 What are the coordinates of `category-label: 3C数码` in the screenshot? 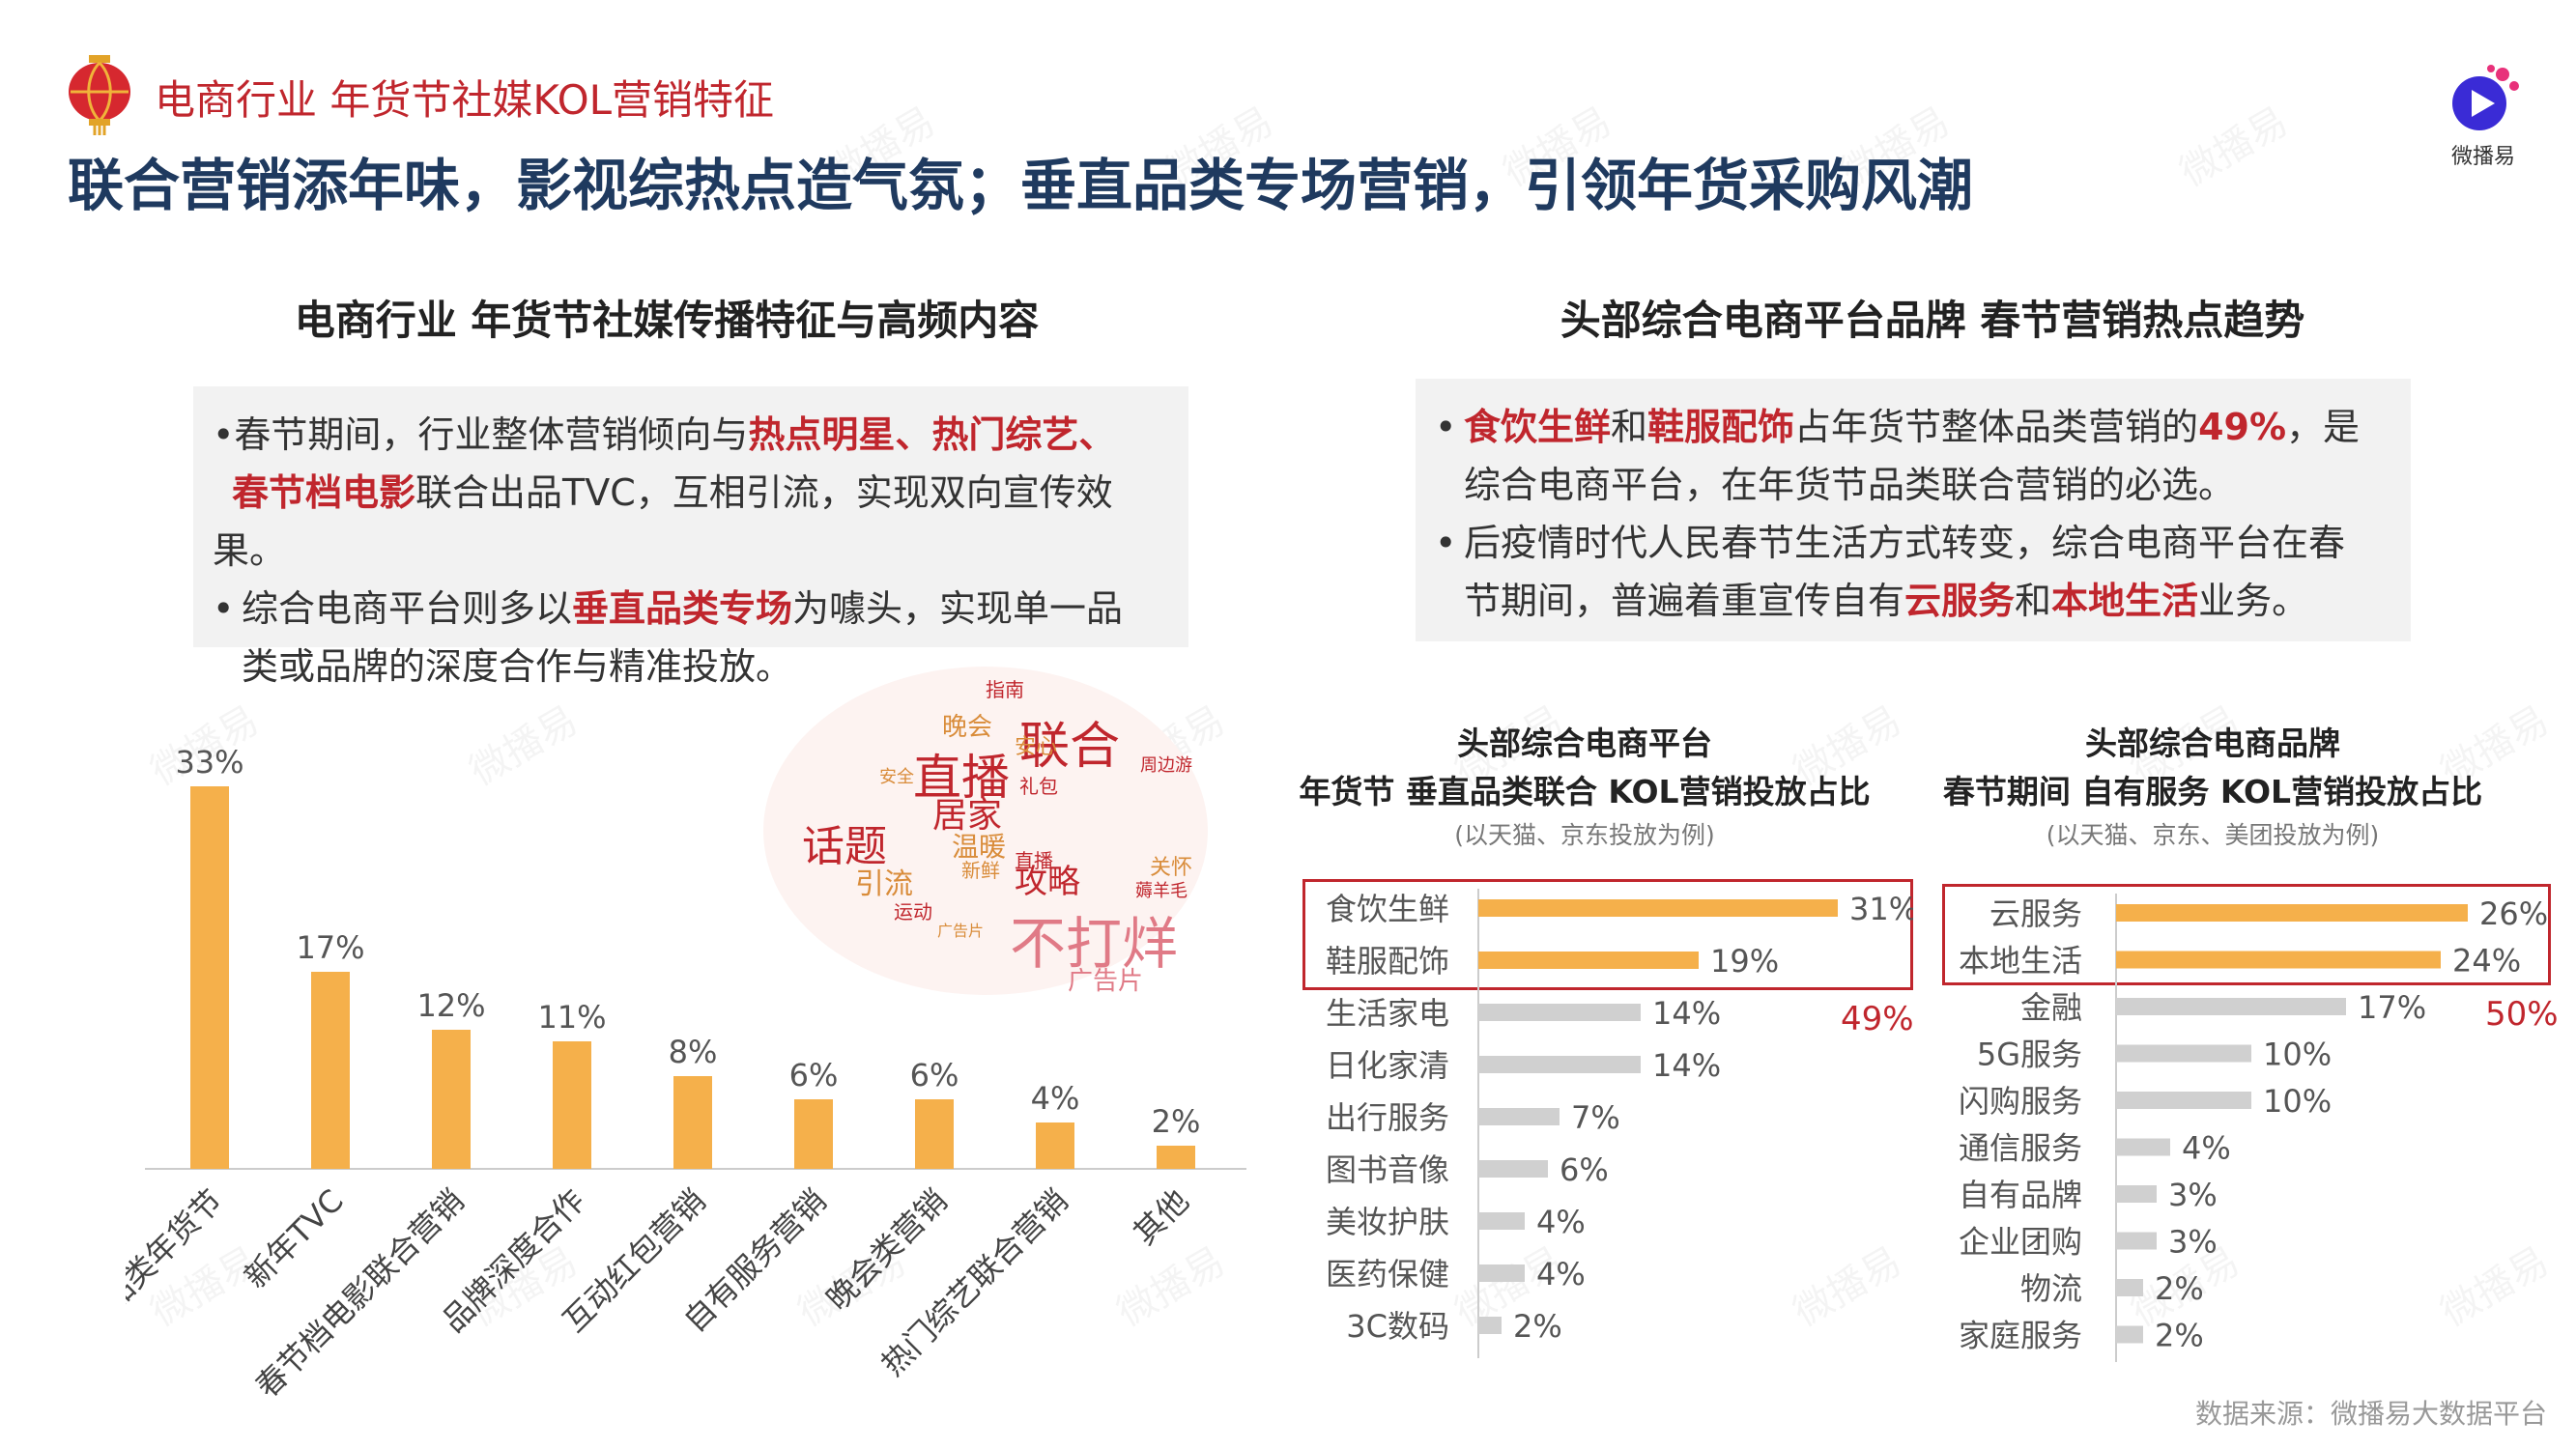 It's located at (1397, 1326).